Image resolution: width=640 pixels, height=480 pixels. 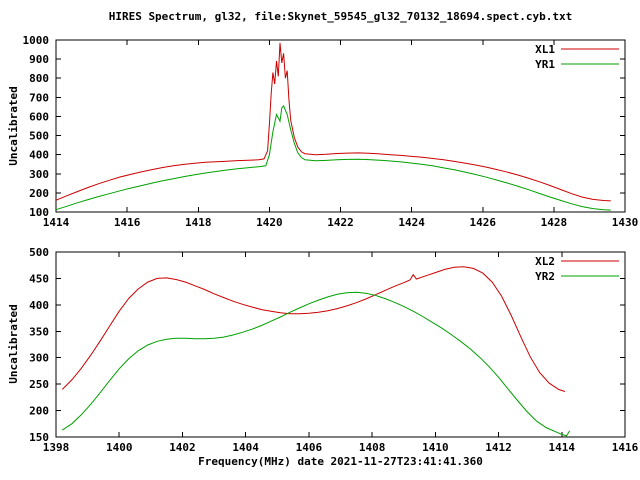 I want to click on x-tick-label: 1420, so click(x=269, y=222).